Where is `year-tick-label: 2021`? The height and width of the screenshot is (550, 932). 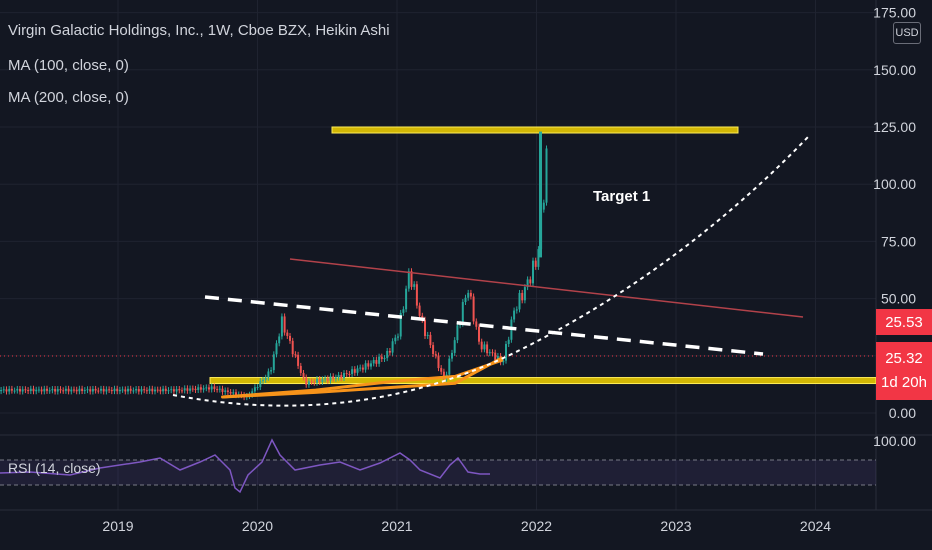
year-tick-label: 2021 is located at coordinates (396, 526).